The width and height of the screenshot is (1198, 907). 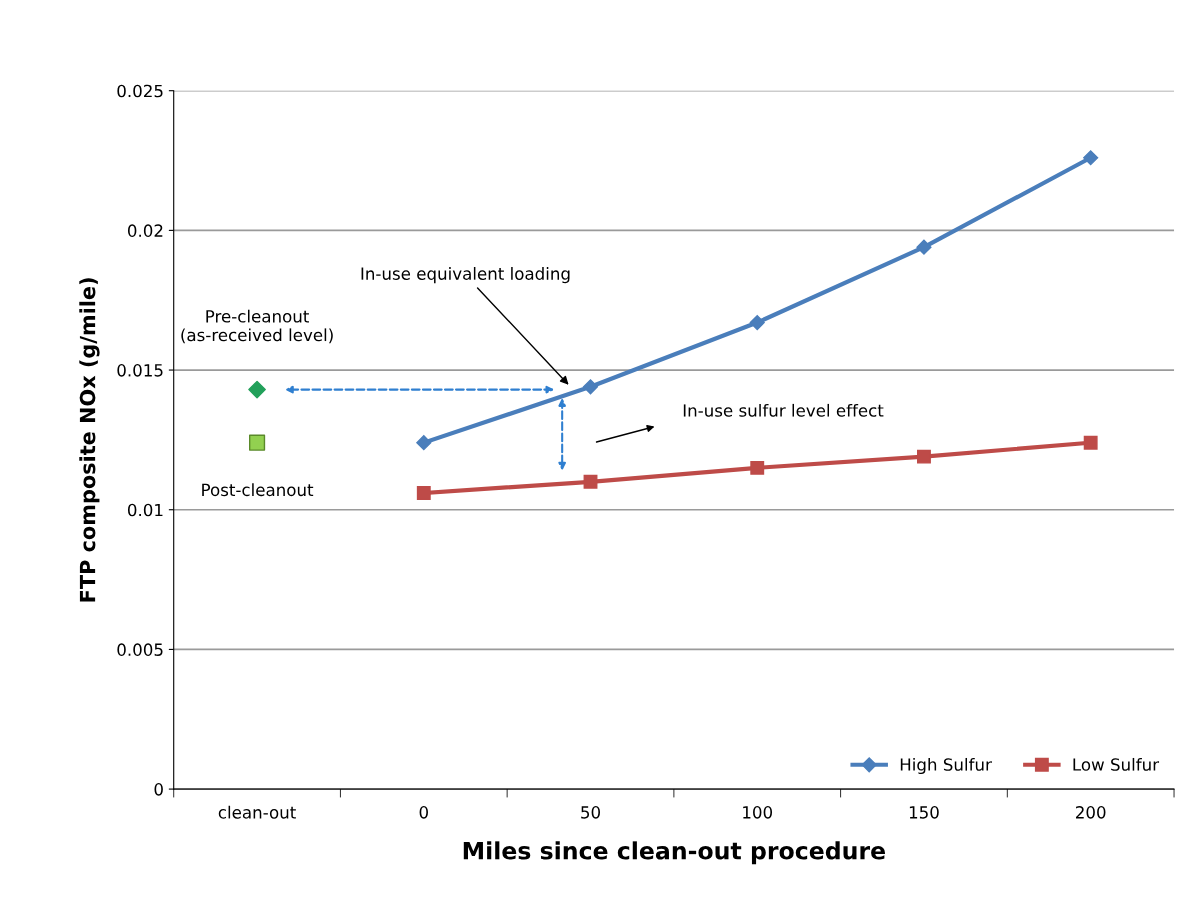 I want to click on x-tick-label: 200, so click(x=1090, y=812).